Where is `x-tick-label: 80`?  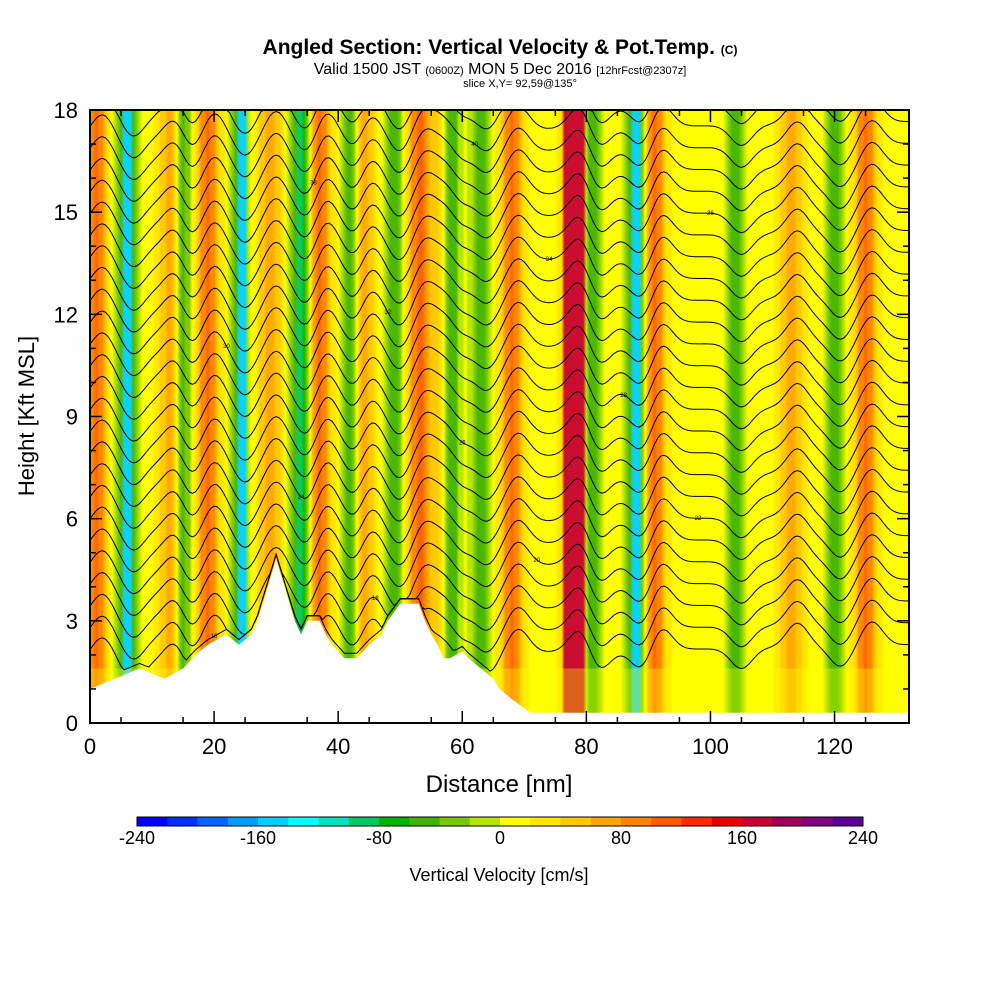 x-tick-label: 80 is located at coordinates (586, 746).